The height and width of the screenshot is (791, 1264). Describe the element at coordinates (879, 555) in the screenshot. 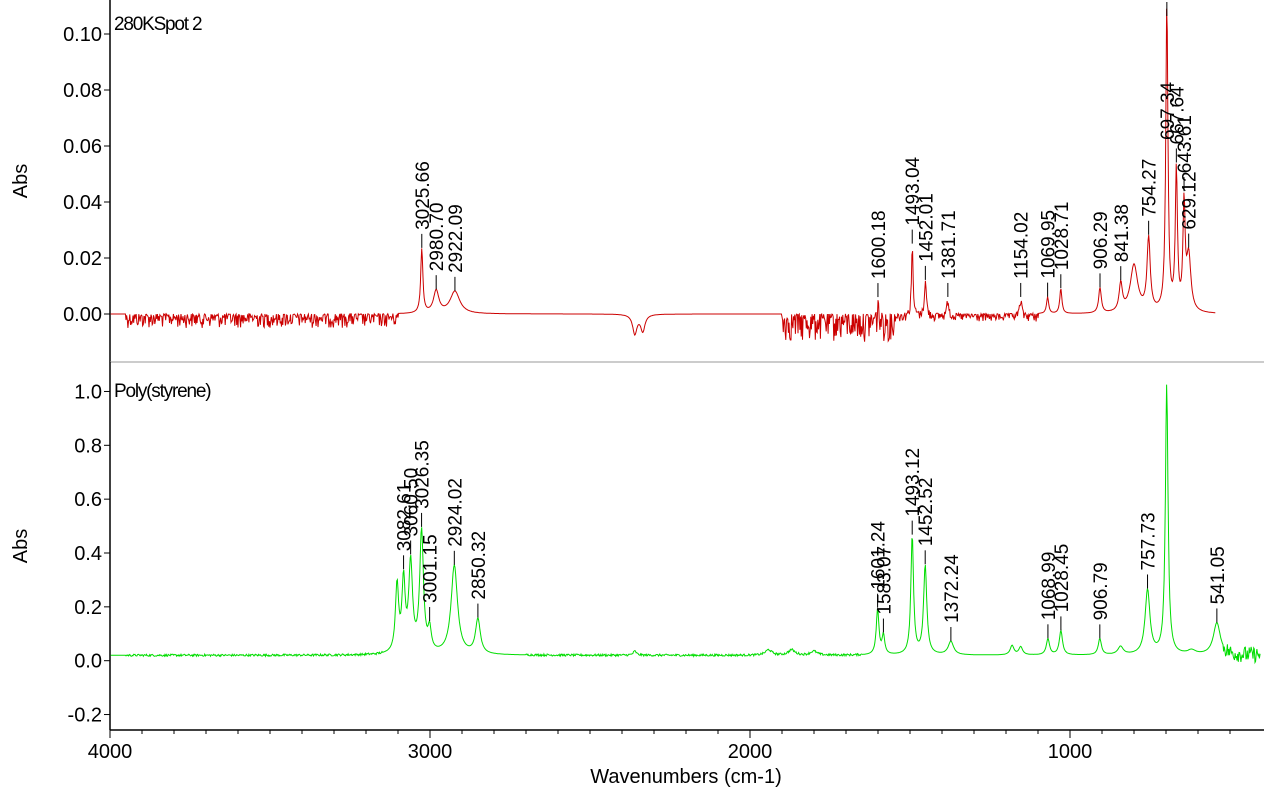

I see `bottom-peak-label: 1601.24` at that location.